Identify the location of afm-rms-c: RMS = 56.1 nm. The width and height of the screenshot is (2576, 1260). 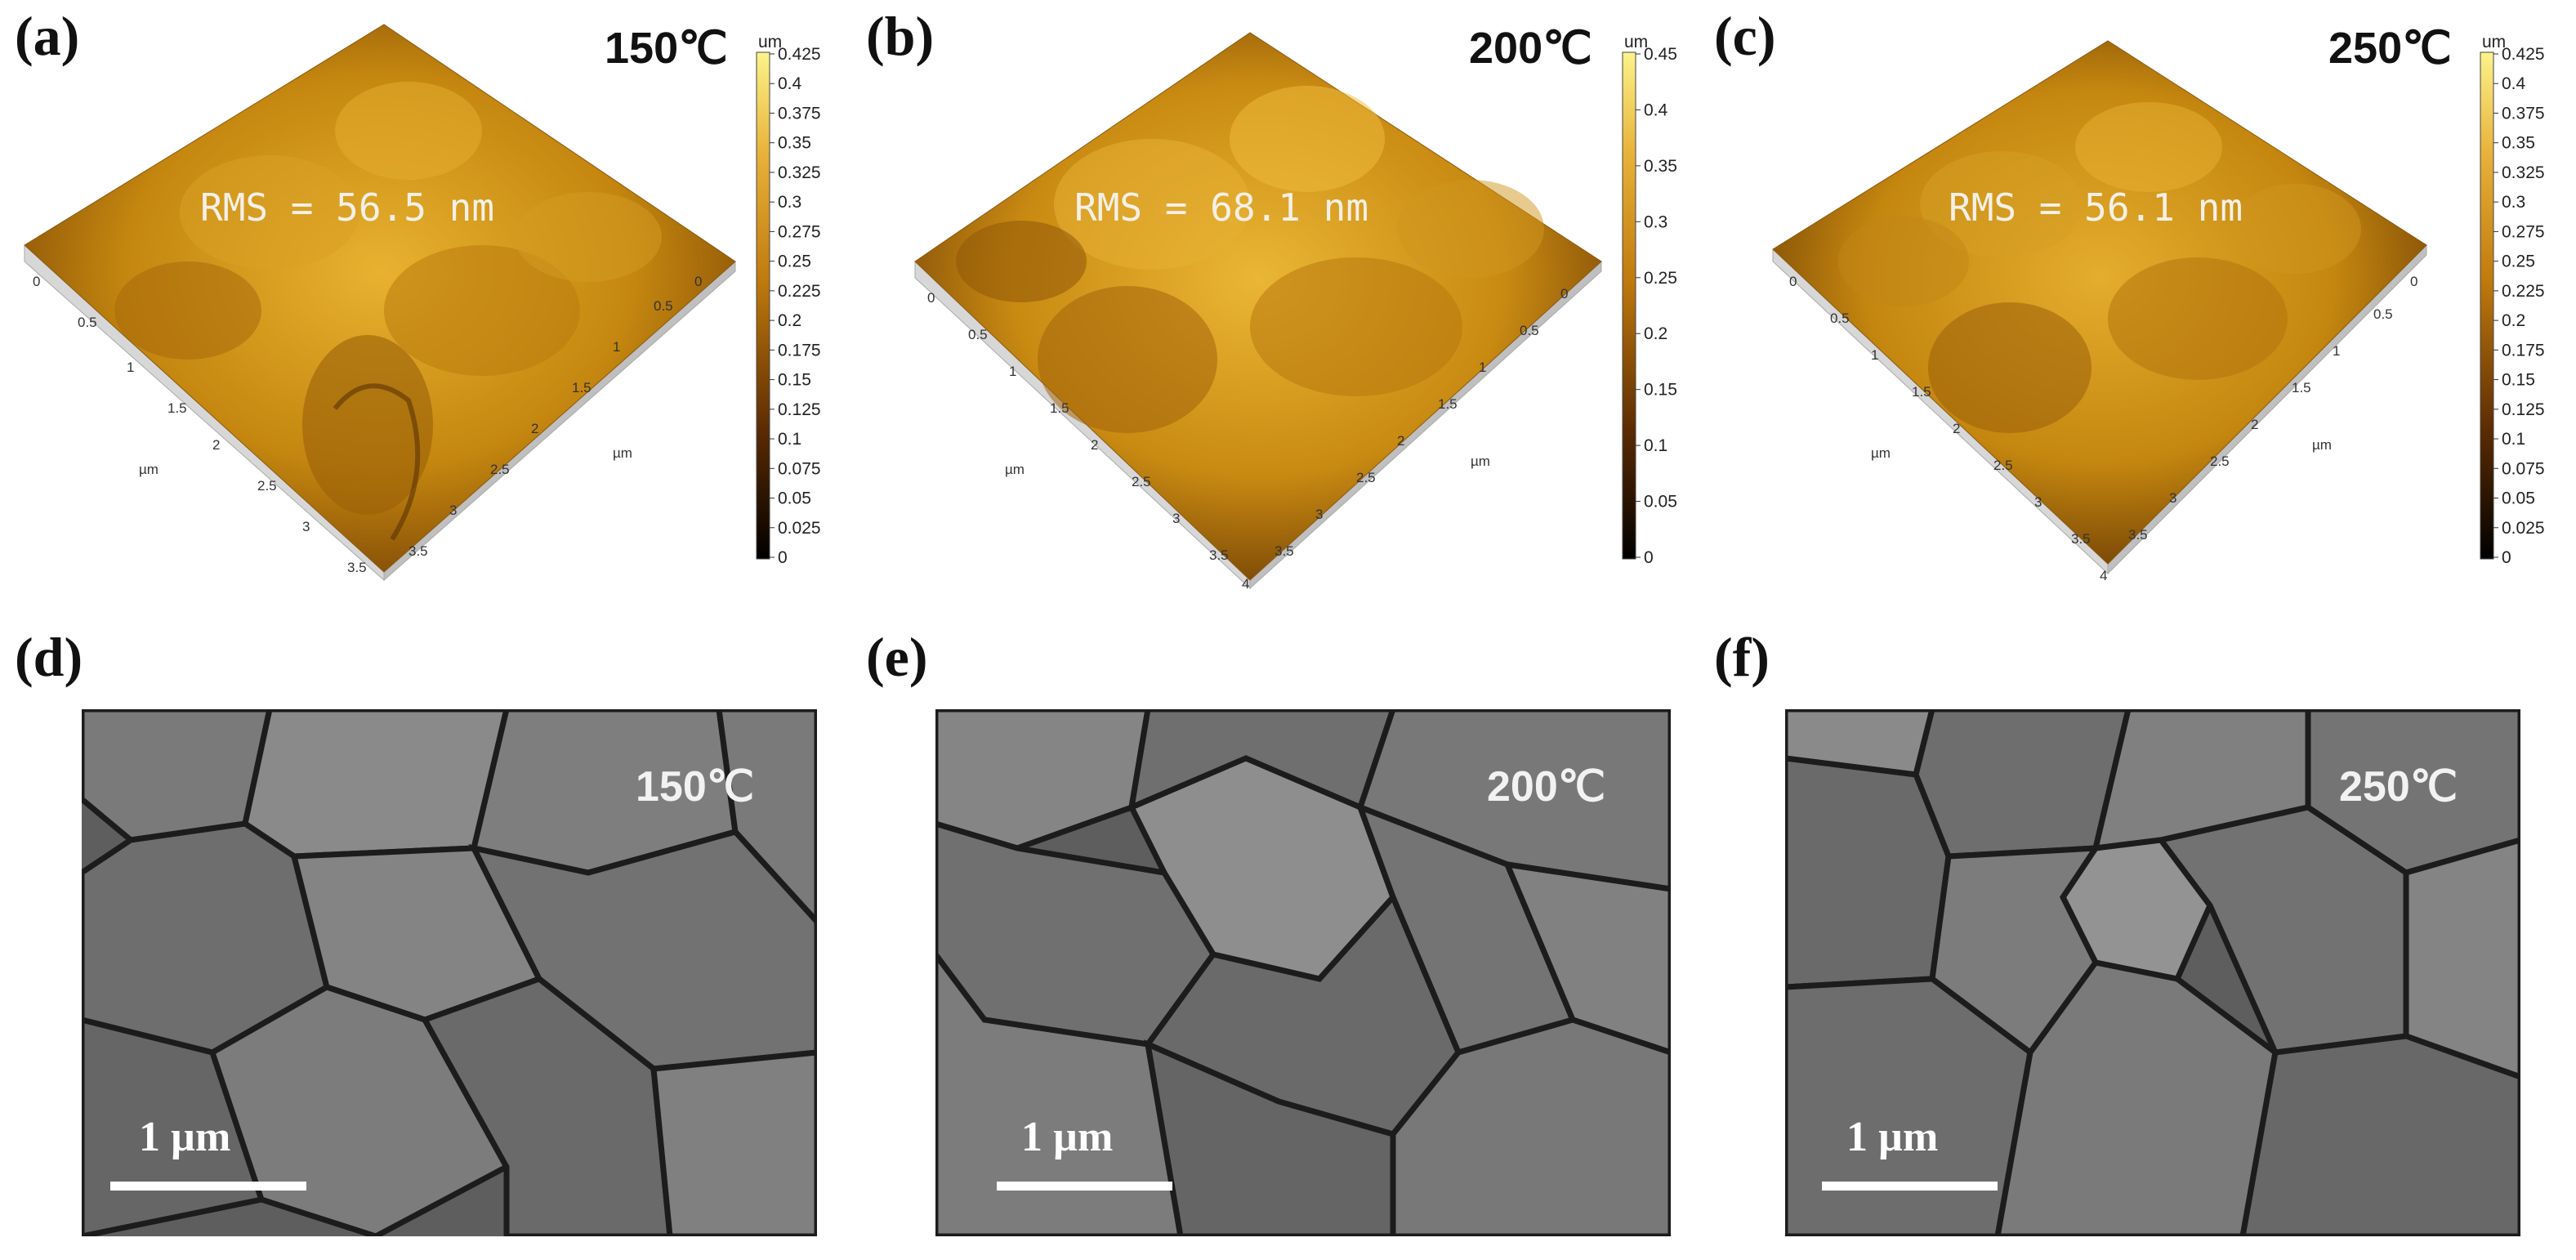
(2096, 207).